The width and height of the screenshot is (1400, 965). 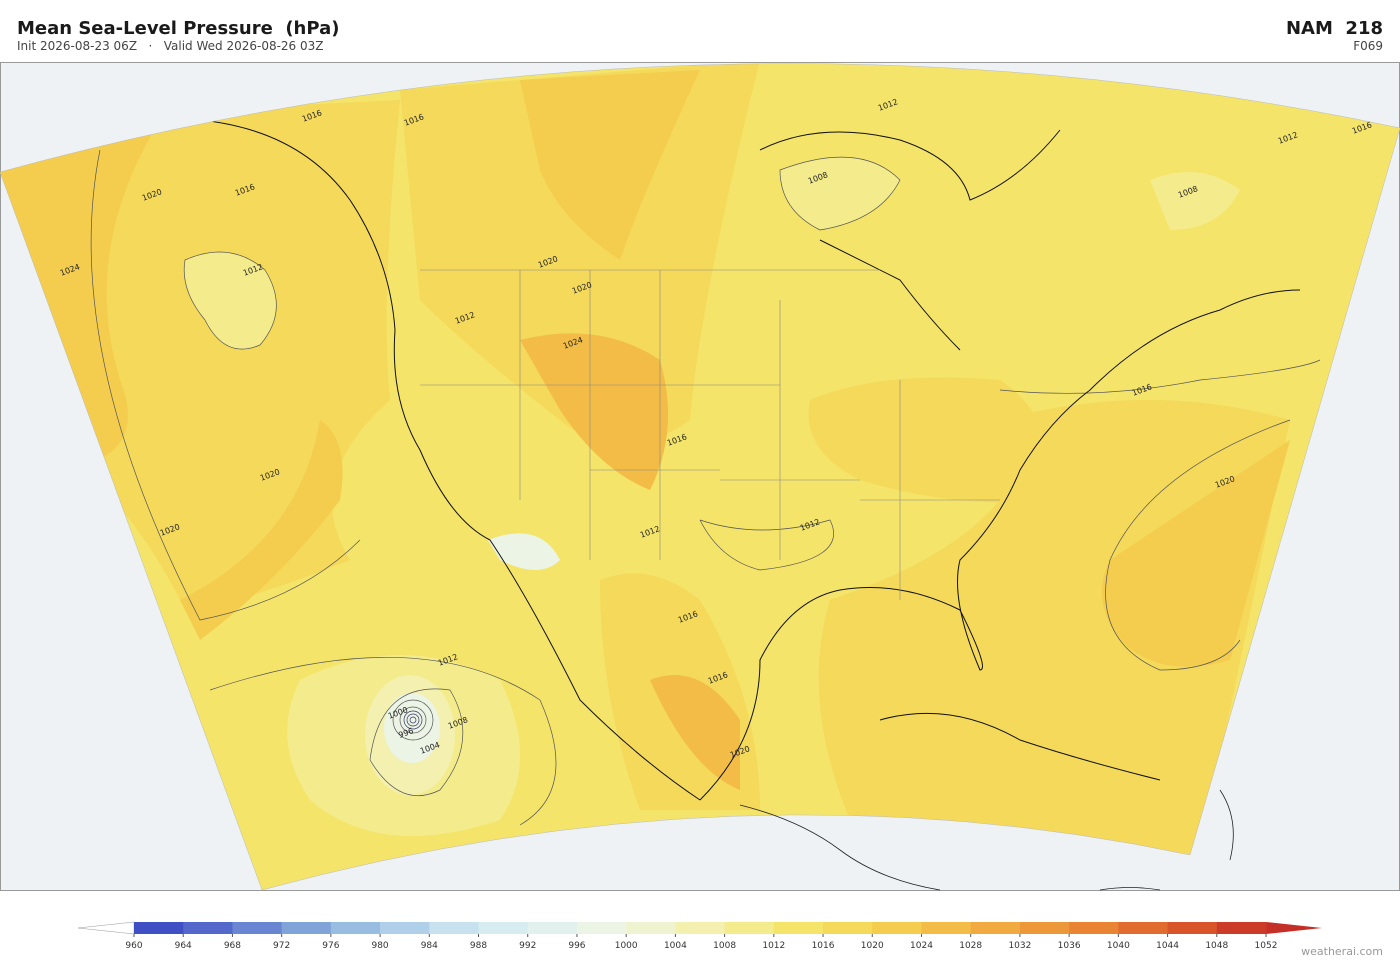 What do you see at coordinates (675, 946) in the screenshot?
I see `colorbar-tick-label: 1004` at bounding box center [675, 946].